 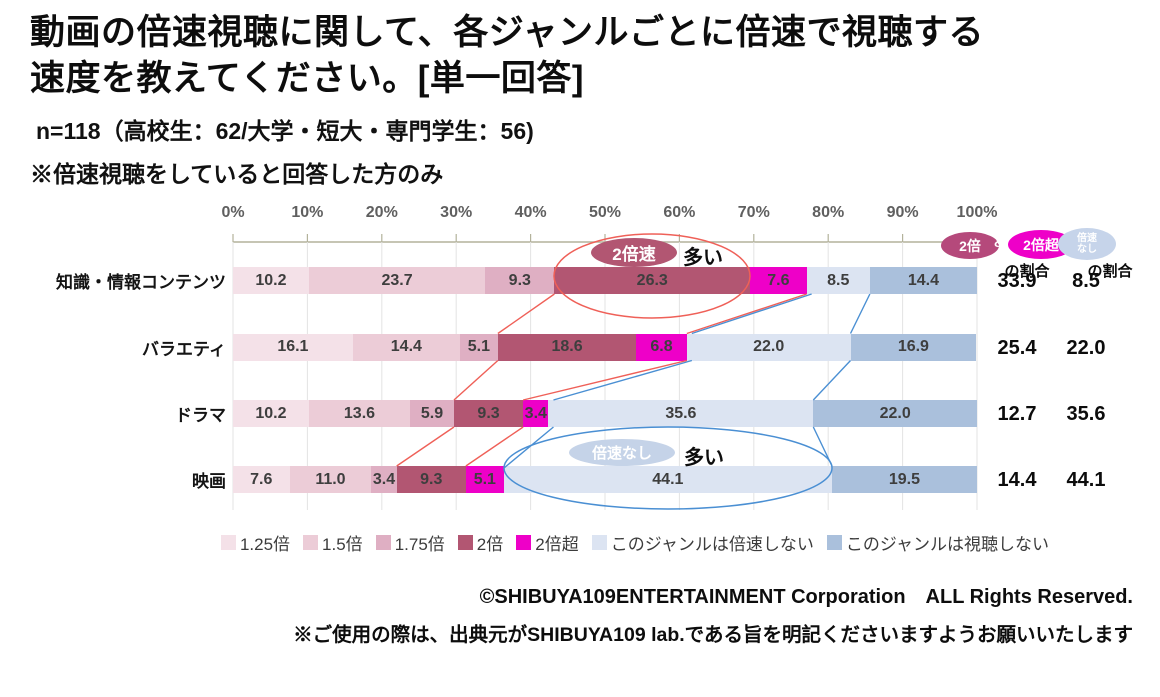 I want to click on bar-segment: 9.3, so click(x=520, y=280).